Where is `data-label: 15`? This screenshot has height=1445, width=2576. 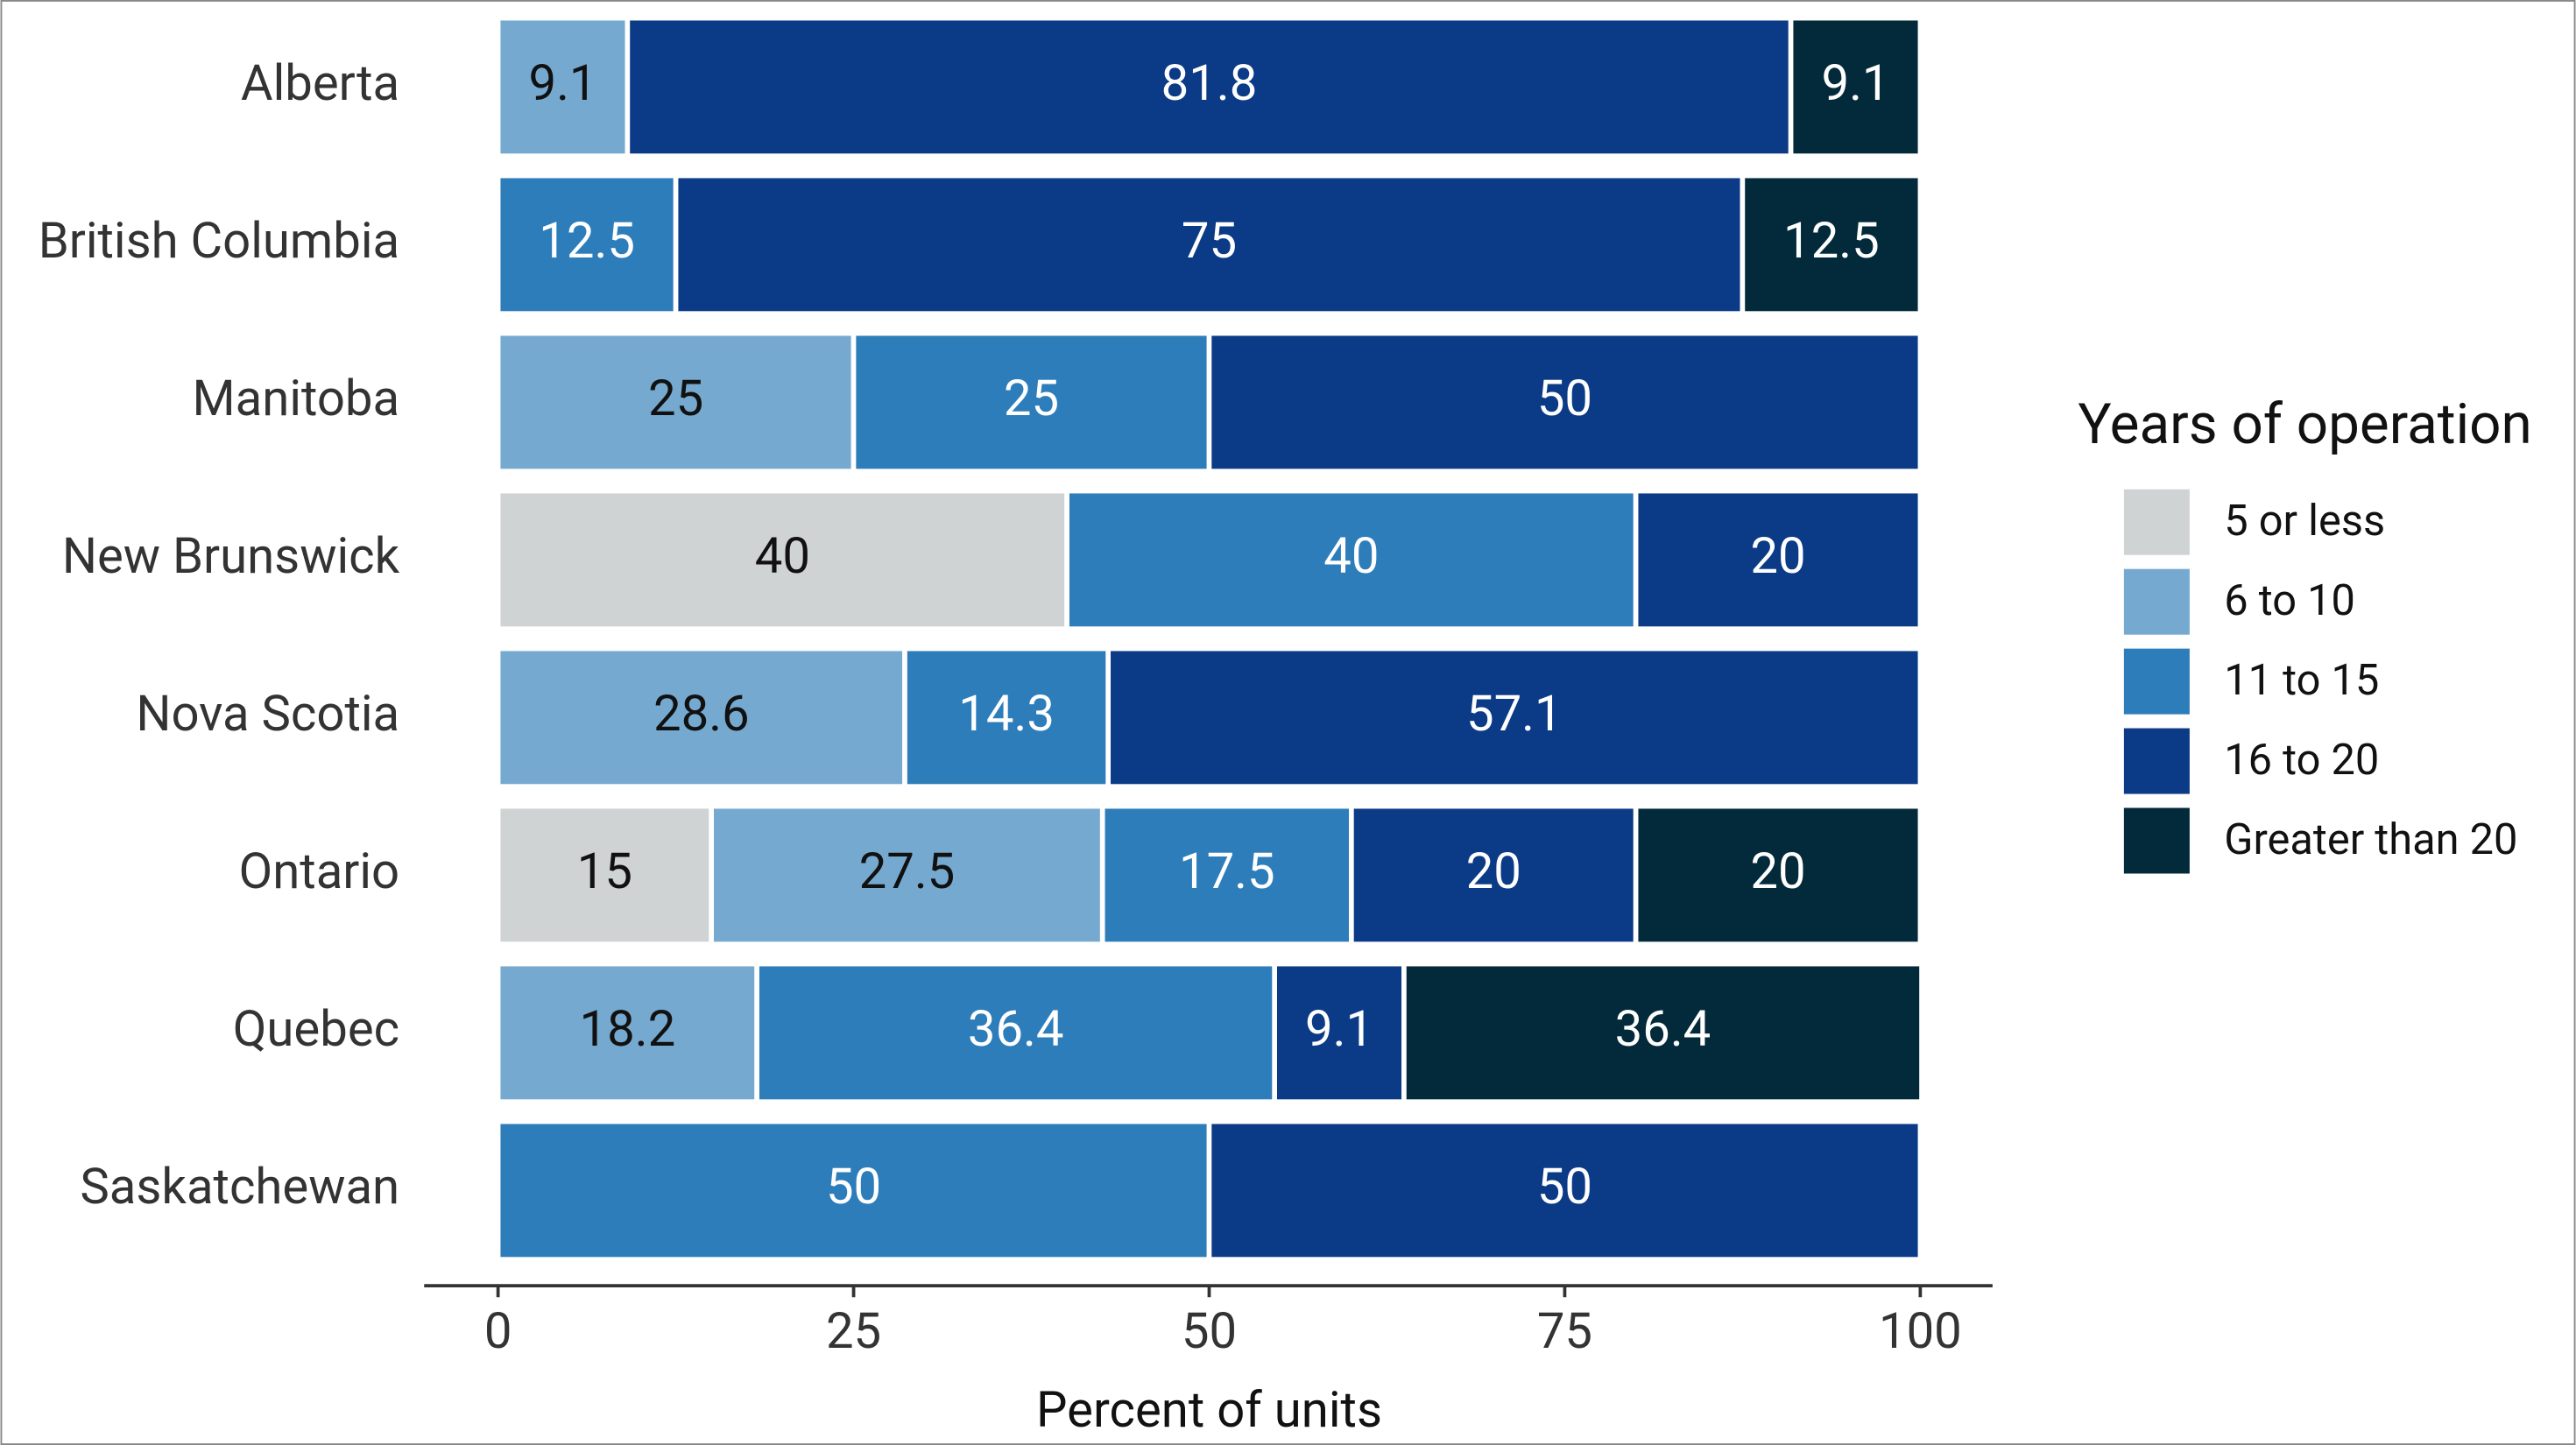
data-label: 15 is located at coordinates (604, 871).